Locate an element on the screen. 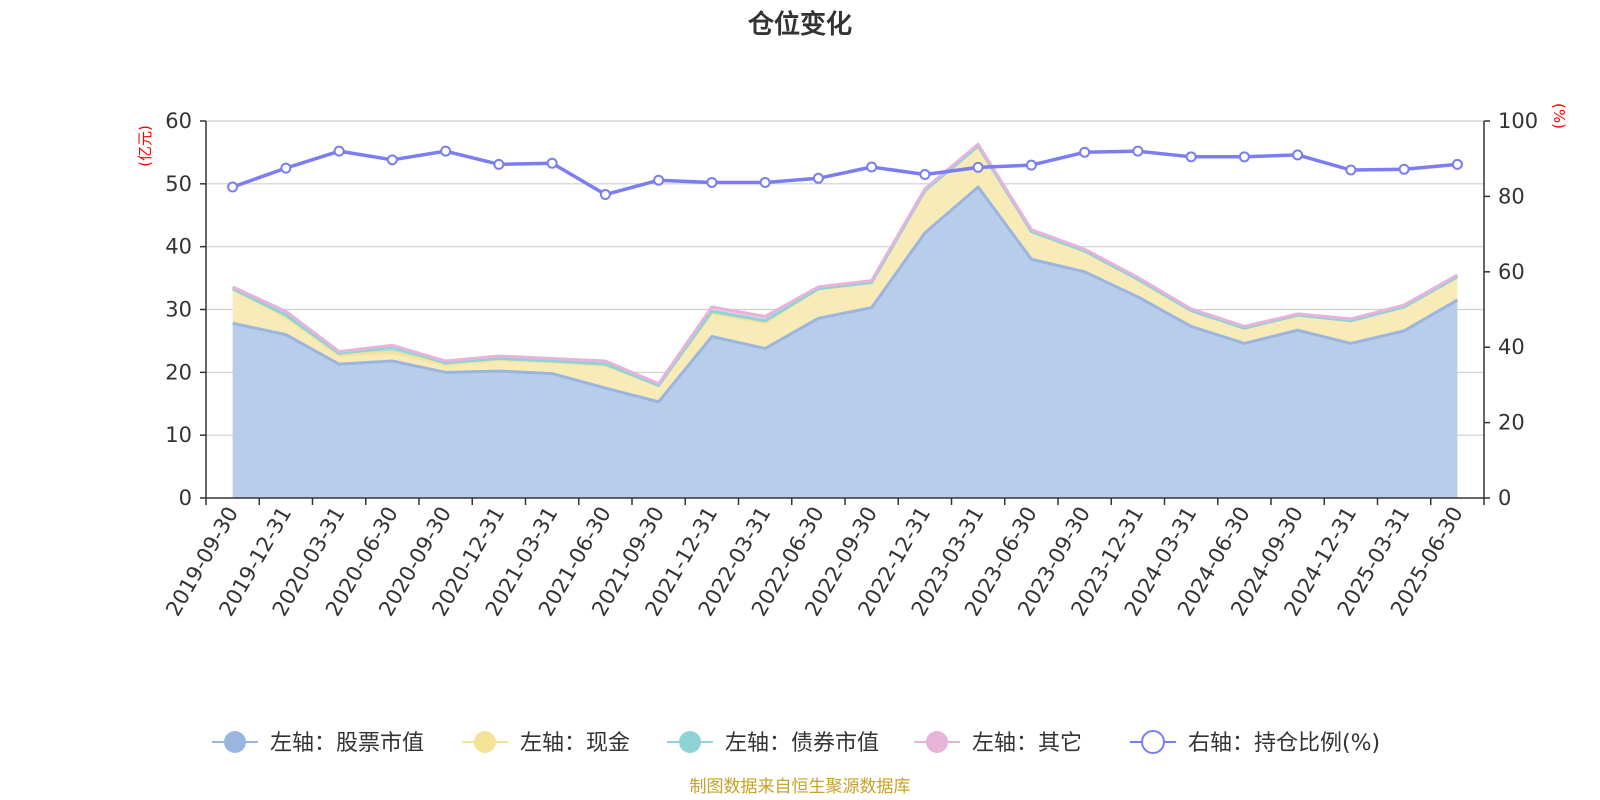 This screenshot has width=1600, height=800. legend-label-3: 左轴：债券市值 is located at coordinates (802, 743).